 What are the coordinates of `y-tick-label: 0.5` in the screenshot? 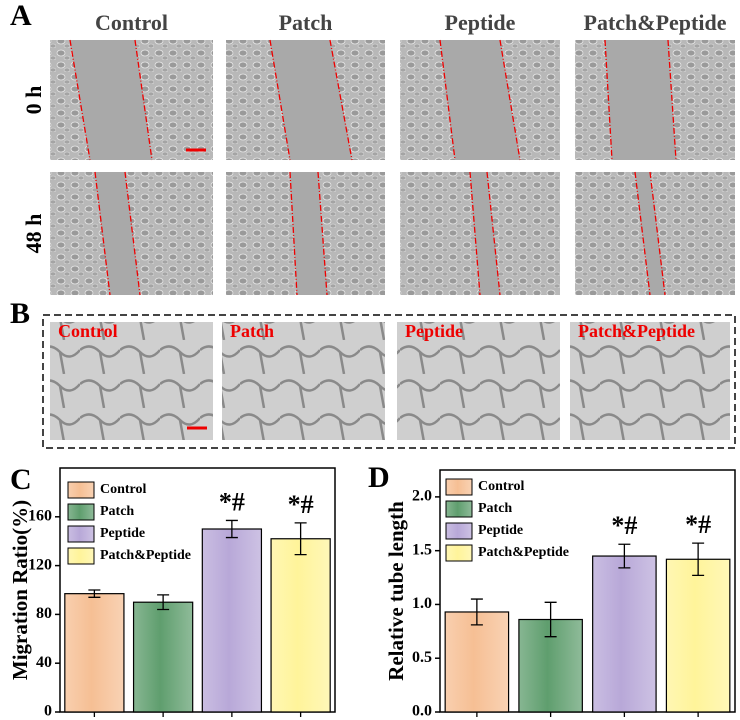 It's located at (422, 657).